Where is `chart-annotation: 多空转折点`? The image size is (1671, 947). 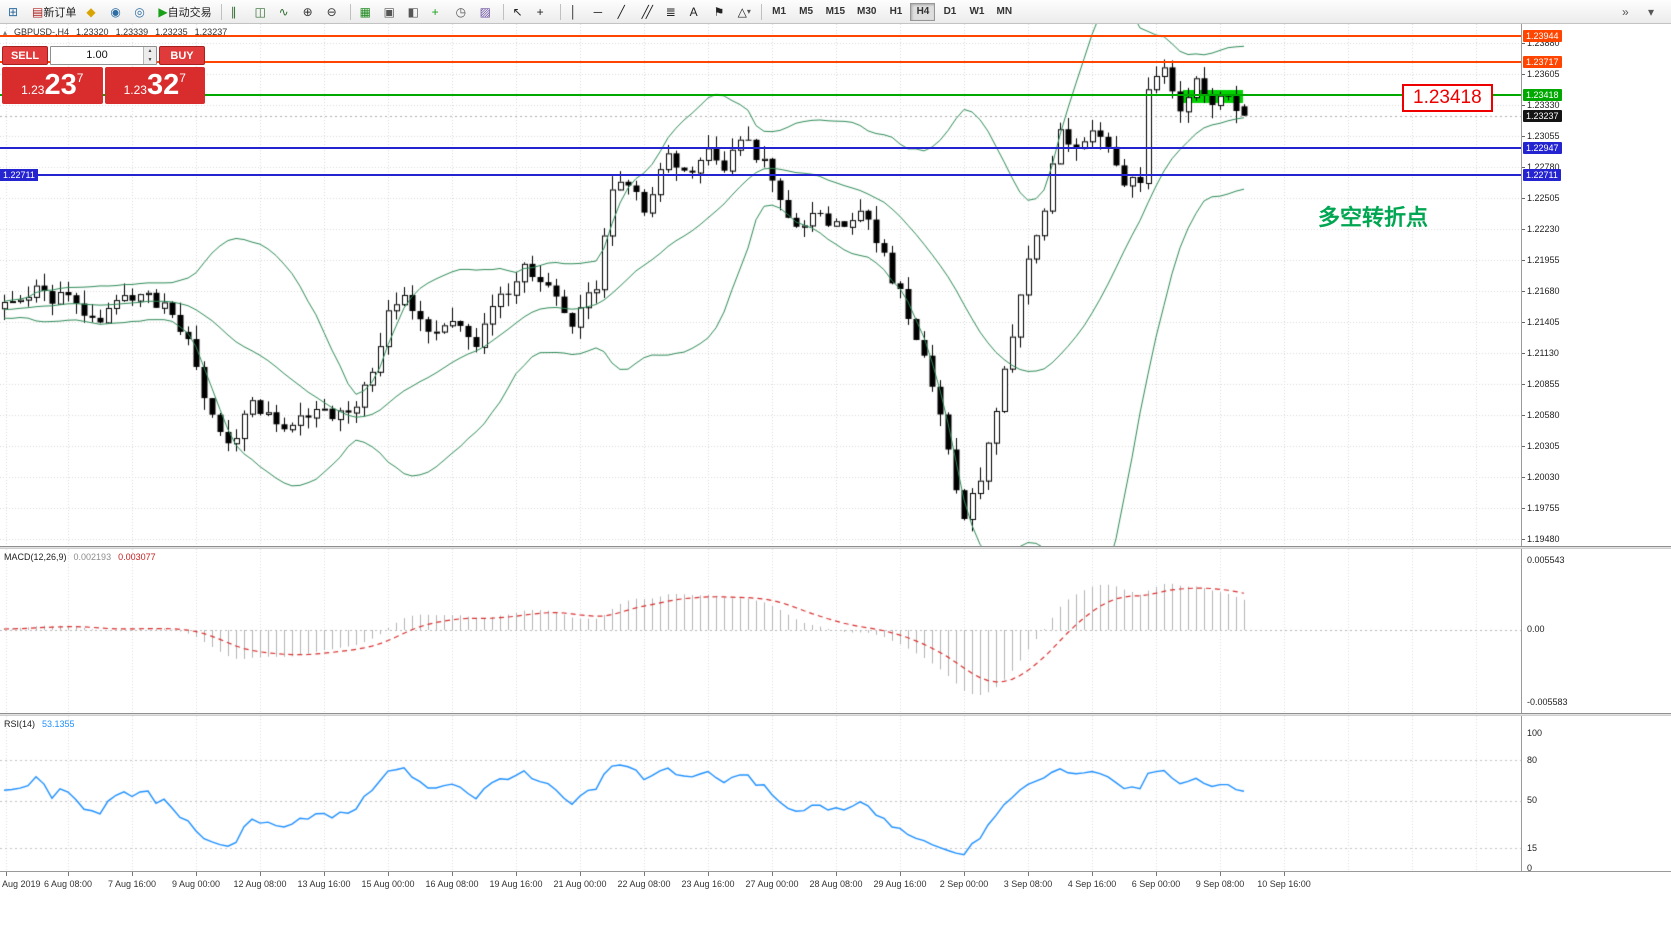
chart-annotation: 多空转折点 is located at coordinates (1373, 217).